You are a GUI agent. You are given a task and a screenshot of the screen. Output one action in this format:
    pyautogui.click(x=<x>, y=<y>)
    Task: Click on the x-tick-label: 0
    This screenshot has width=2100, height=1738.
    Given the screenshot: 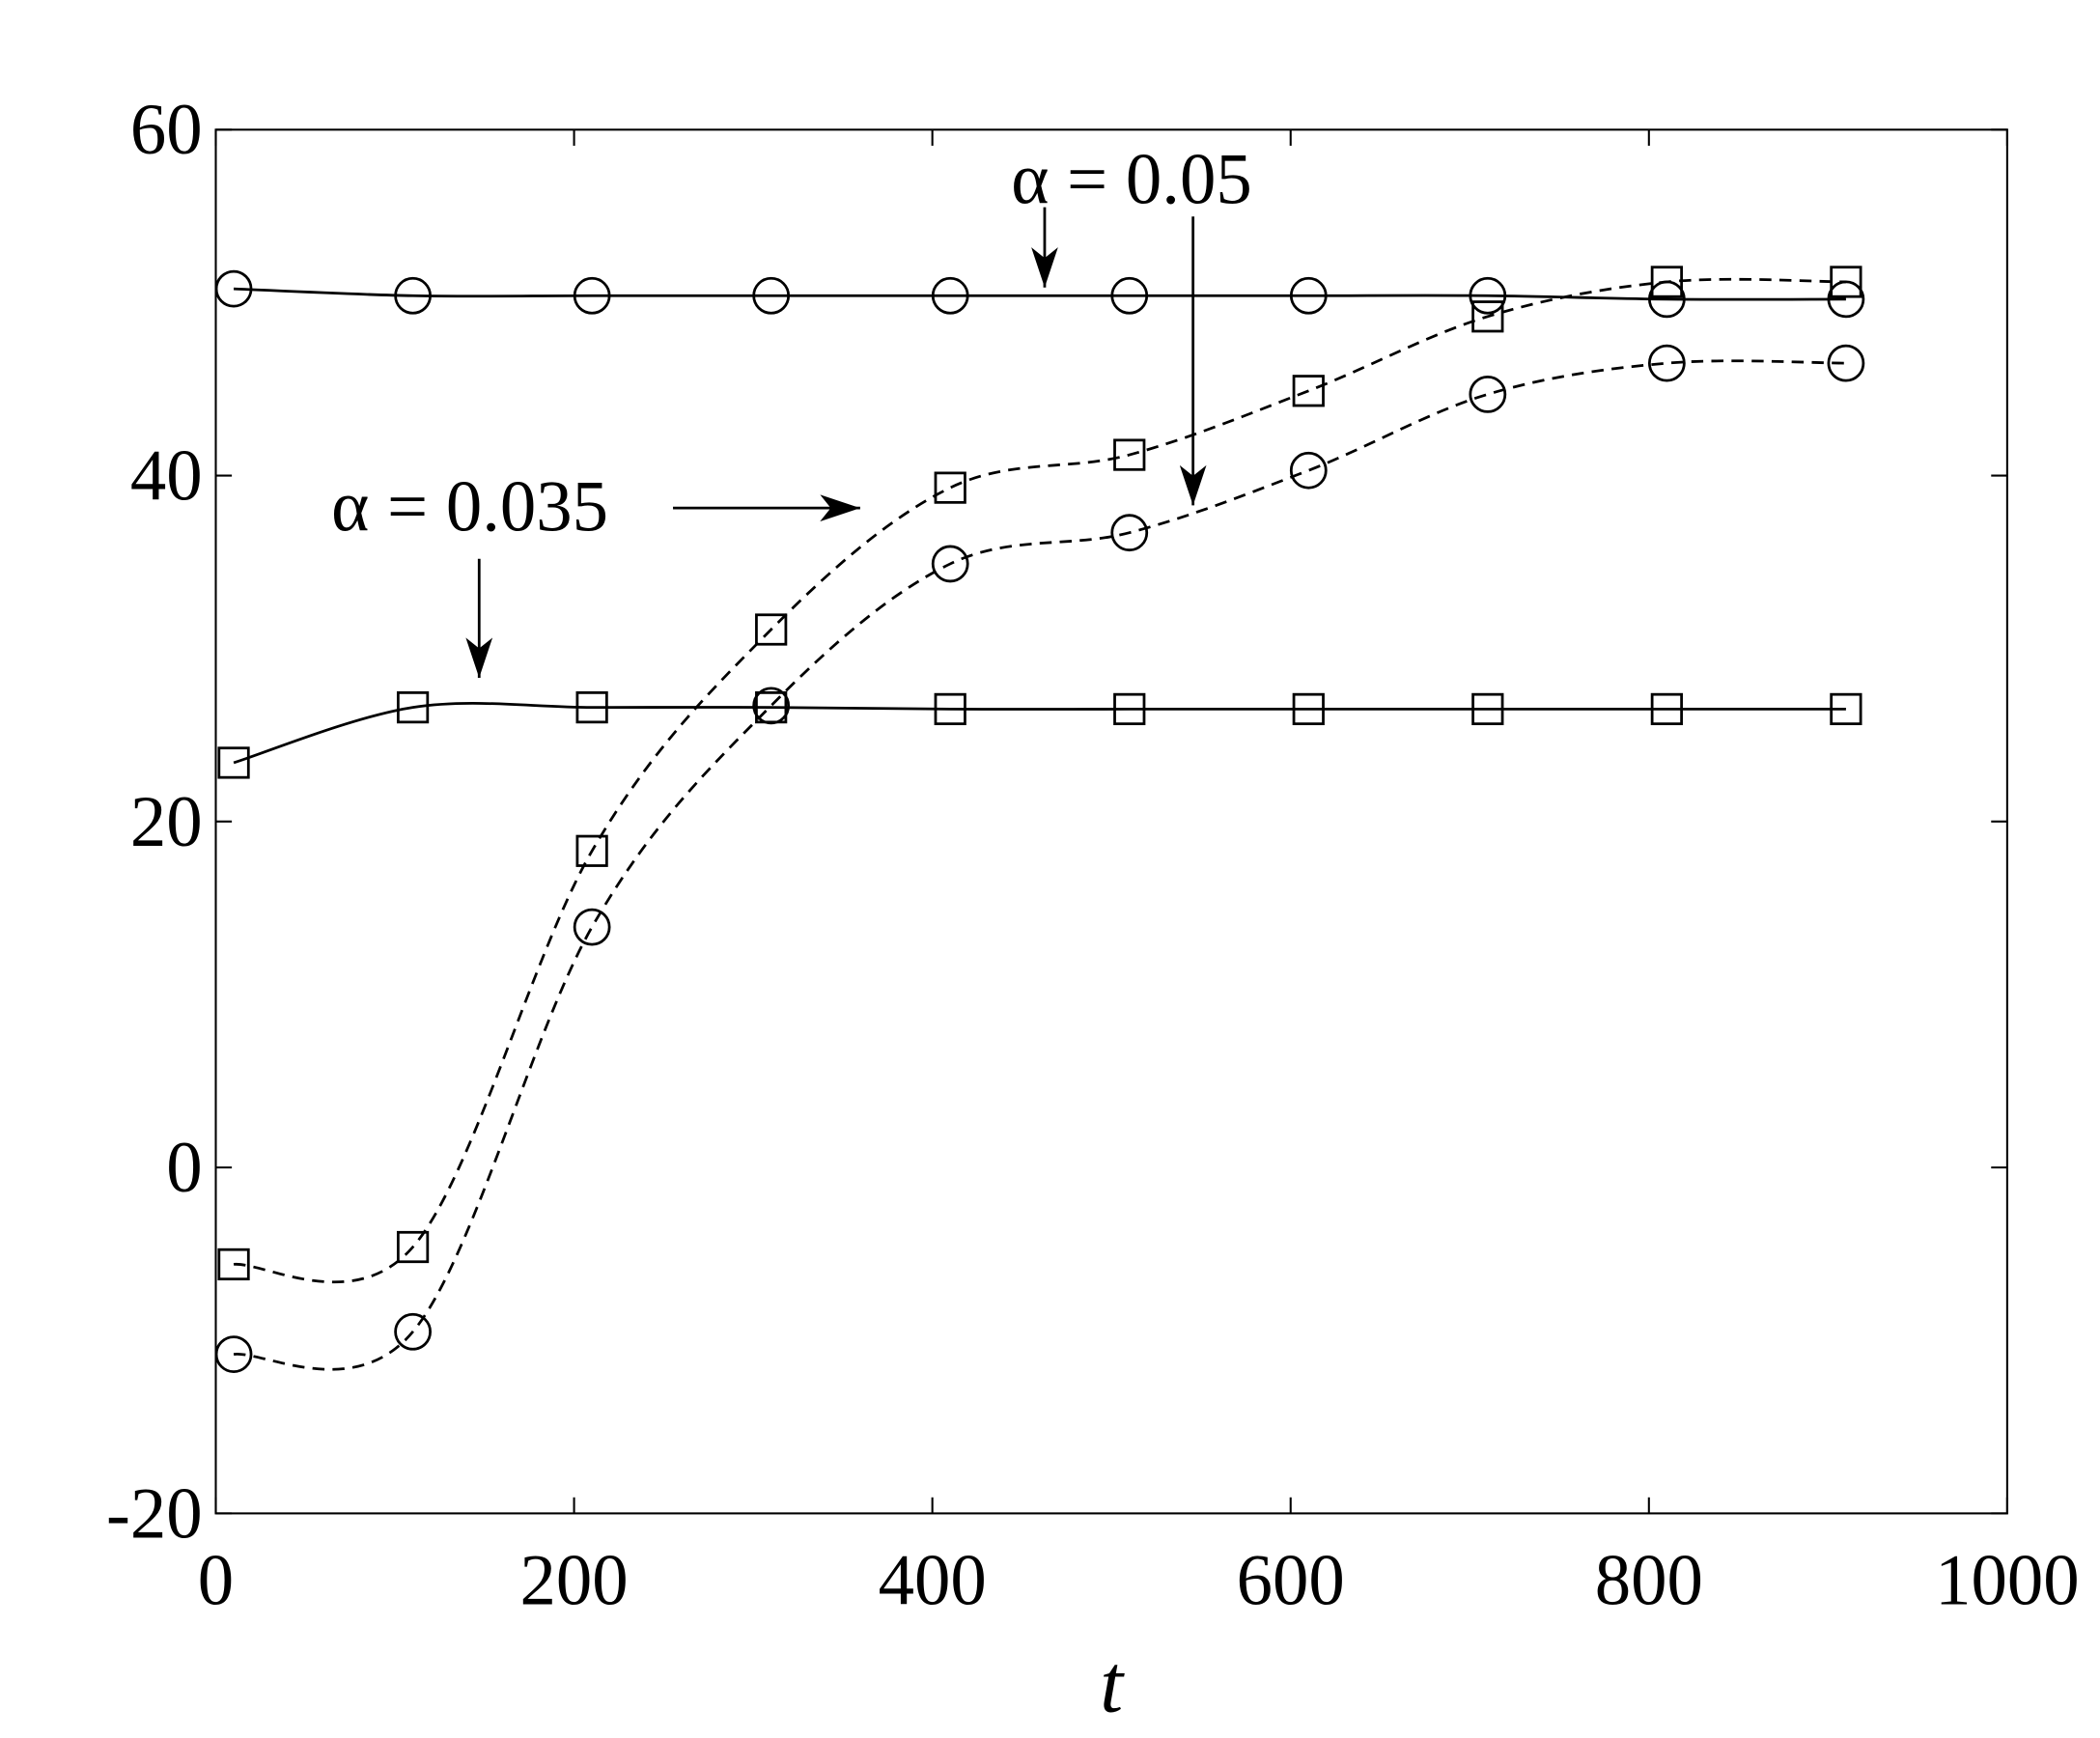 What is the action you would take?
    pyautogui.click(x=216, y=1581)
    